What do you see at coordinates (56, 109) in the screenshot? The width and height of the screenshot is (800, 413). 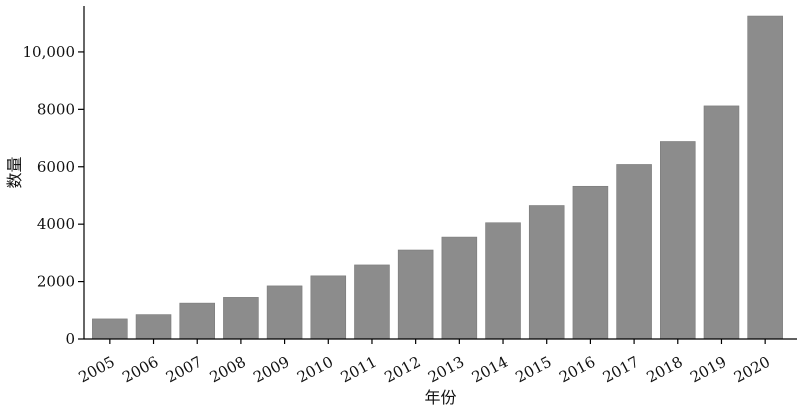 I see `y-tick-label: 8000` at bounding box center [56, 109].